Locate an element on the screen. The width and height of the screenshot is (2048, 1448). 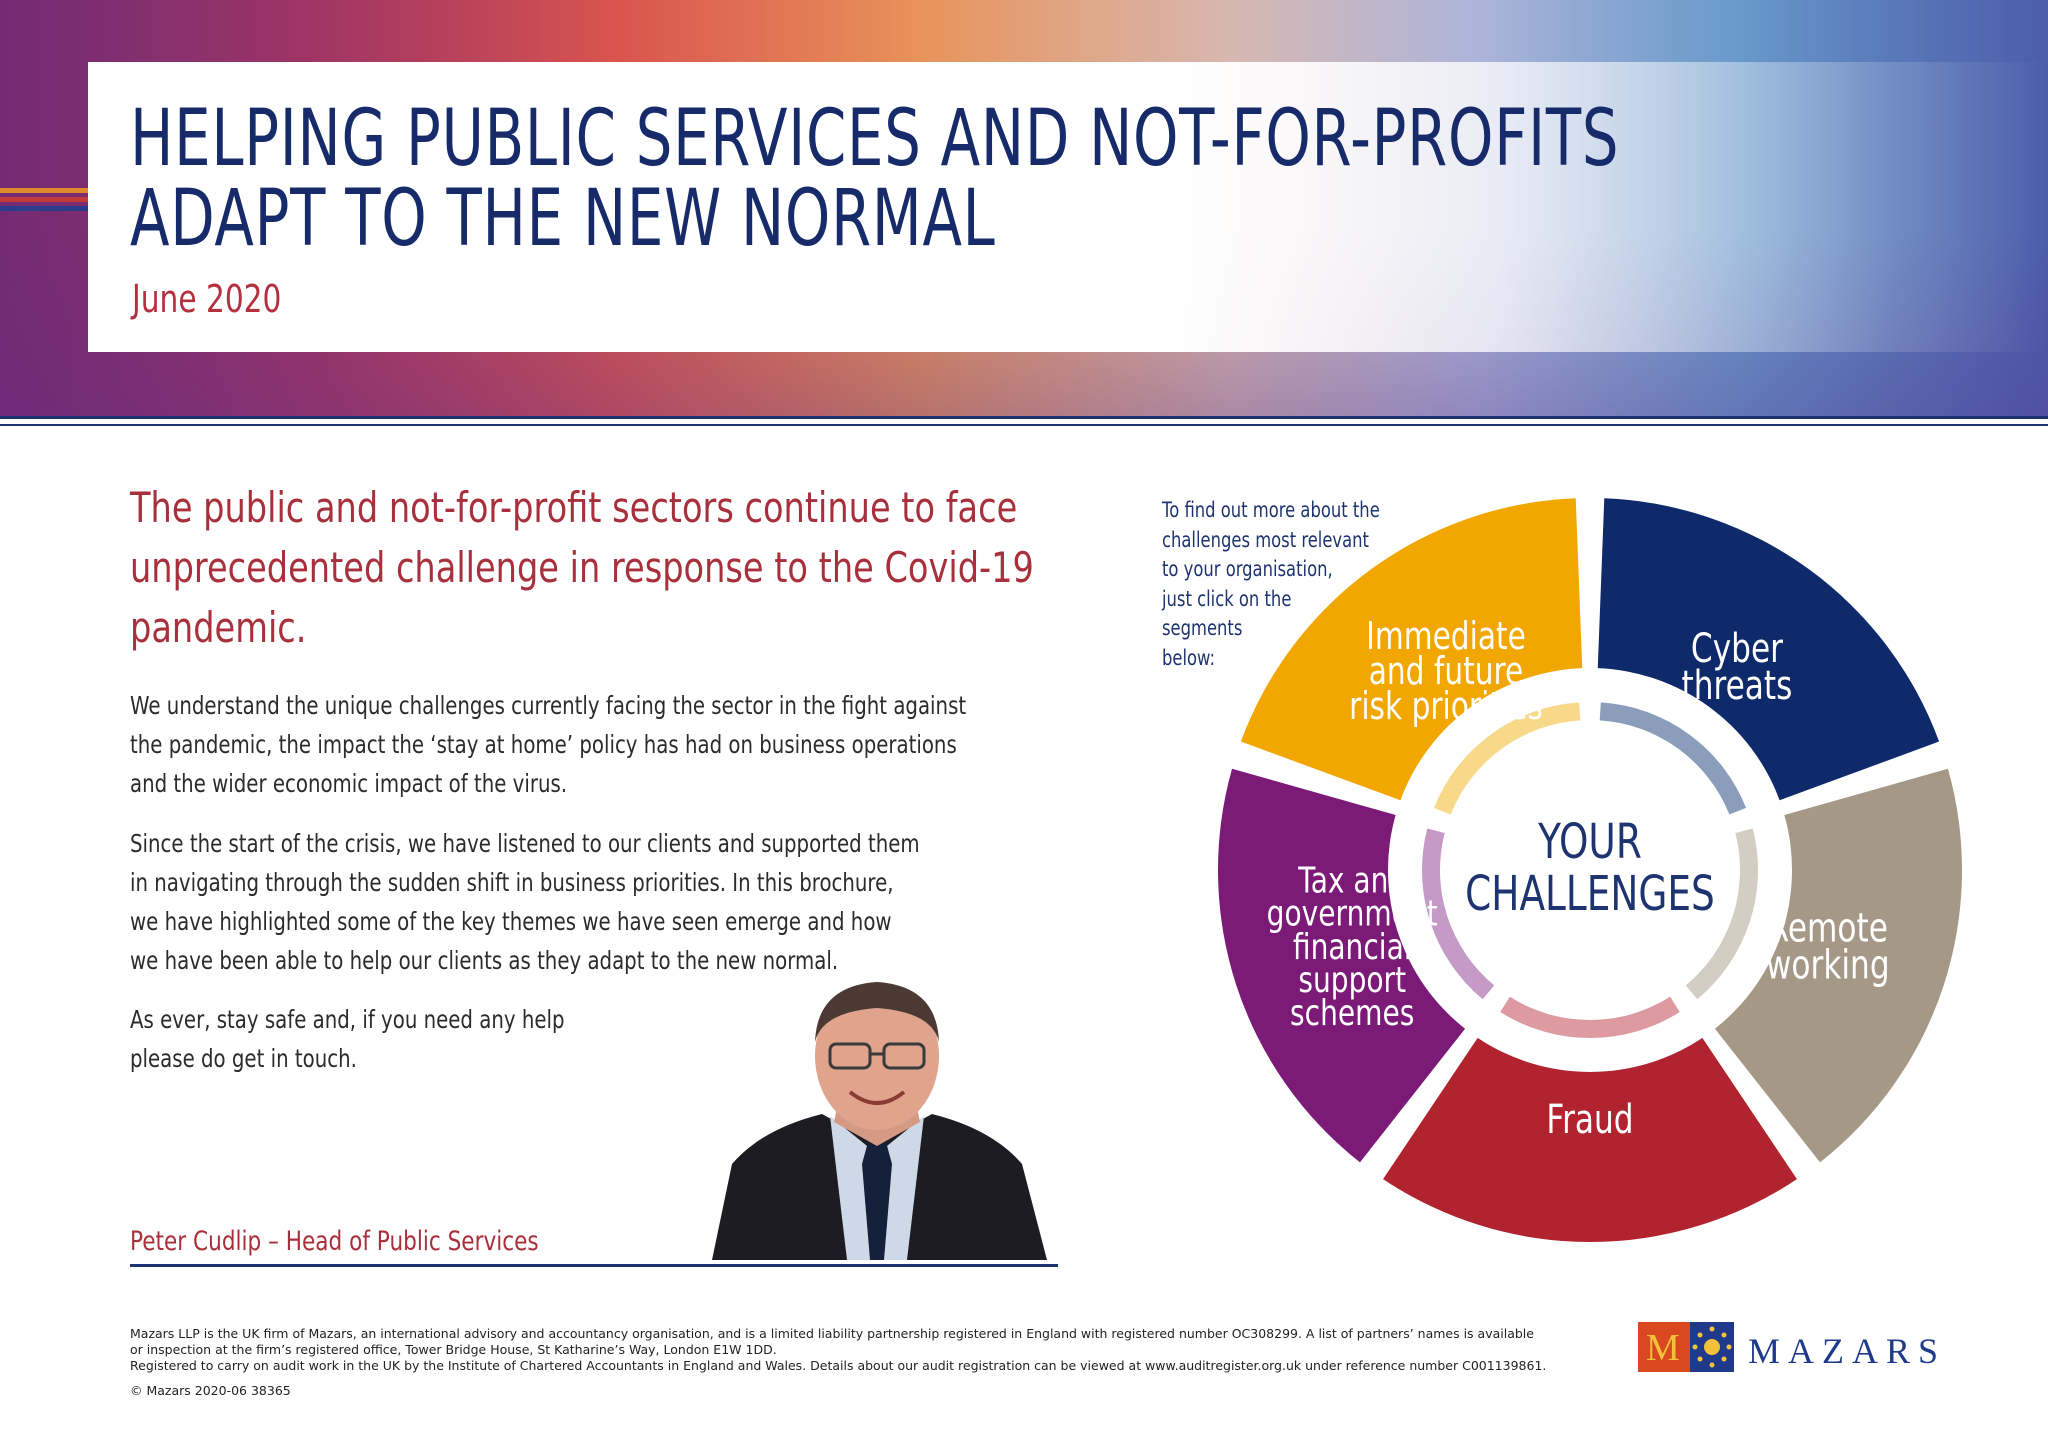
segment-label-tax: support is located at coordinates (1352, 979).